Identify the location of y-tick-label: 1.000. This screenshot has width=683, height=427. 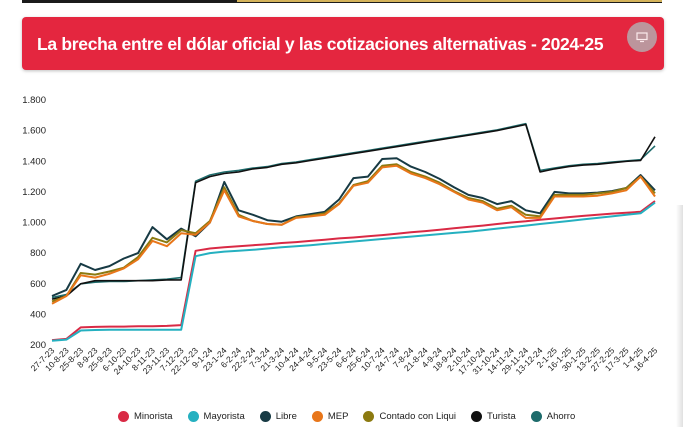
(34, 223).